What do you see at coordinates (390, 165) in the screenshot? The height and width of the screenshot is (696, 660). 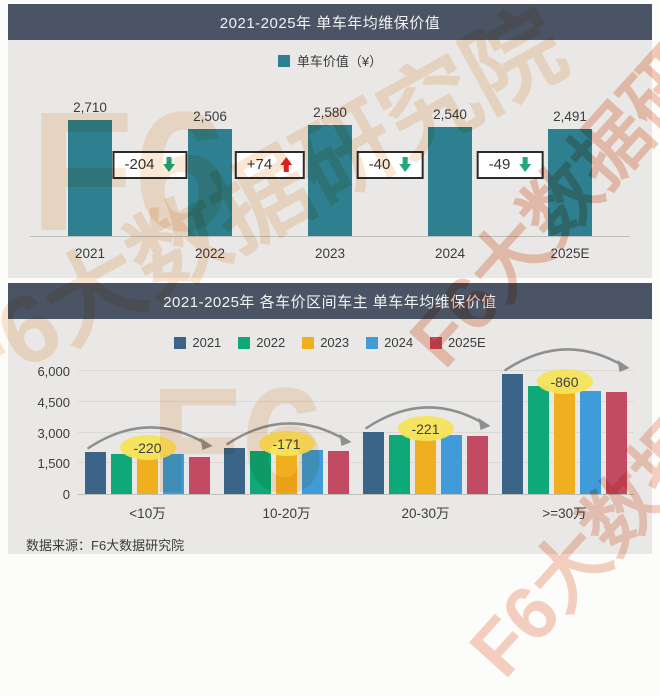 I see `change-badge: -40` at bounding box center [390, 165].